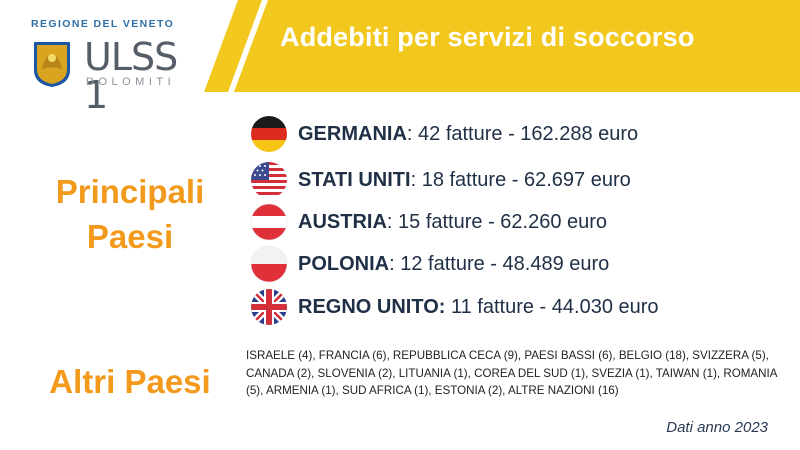 The height and width of the screenshot is (450, 800). I want to click on country-name: AUSTRIA, so click(342, 221).